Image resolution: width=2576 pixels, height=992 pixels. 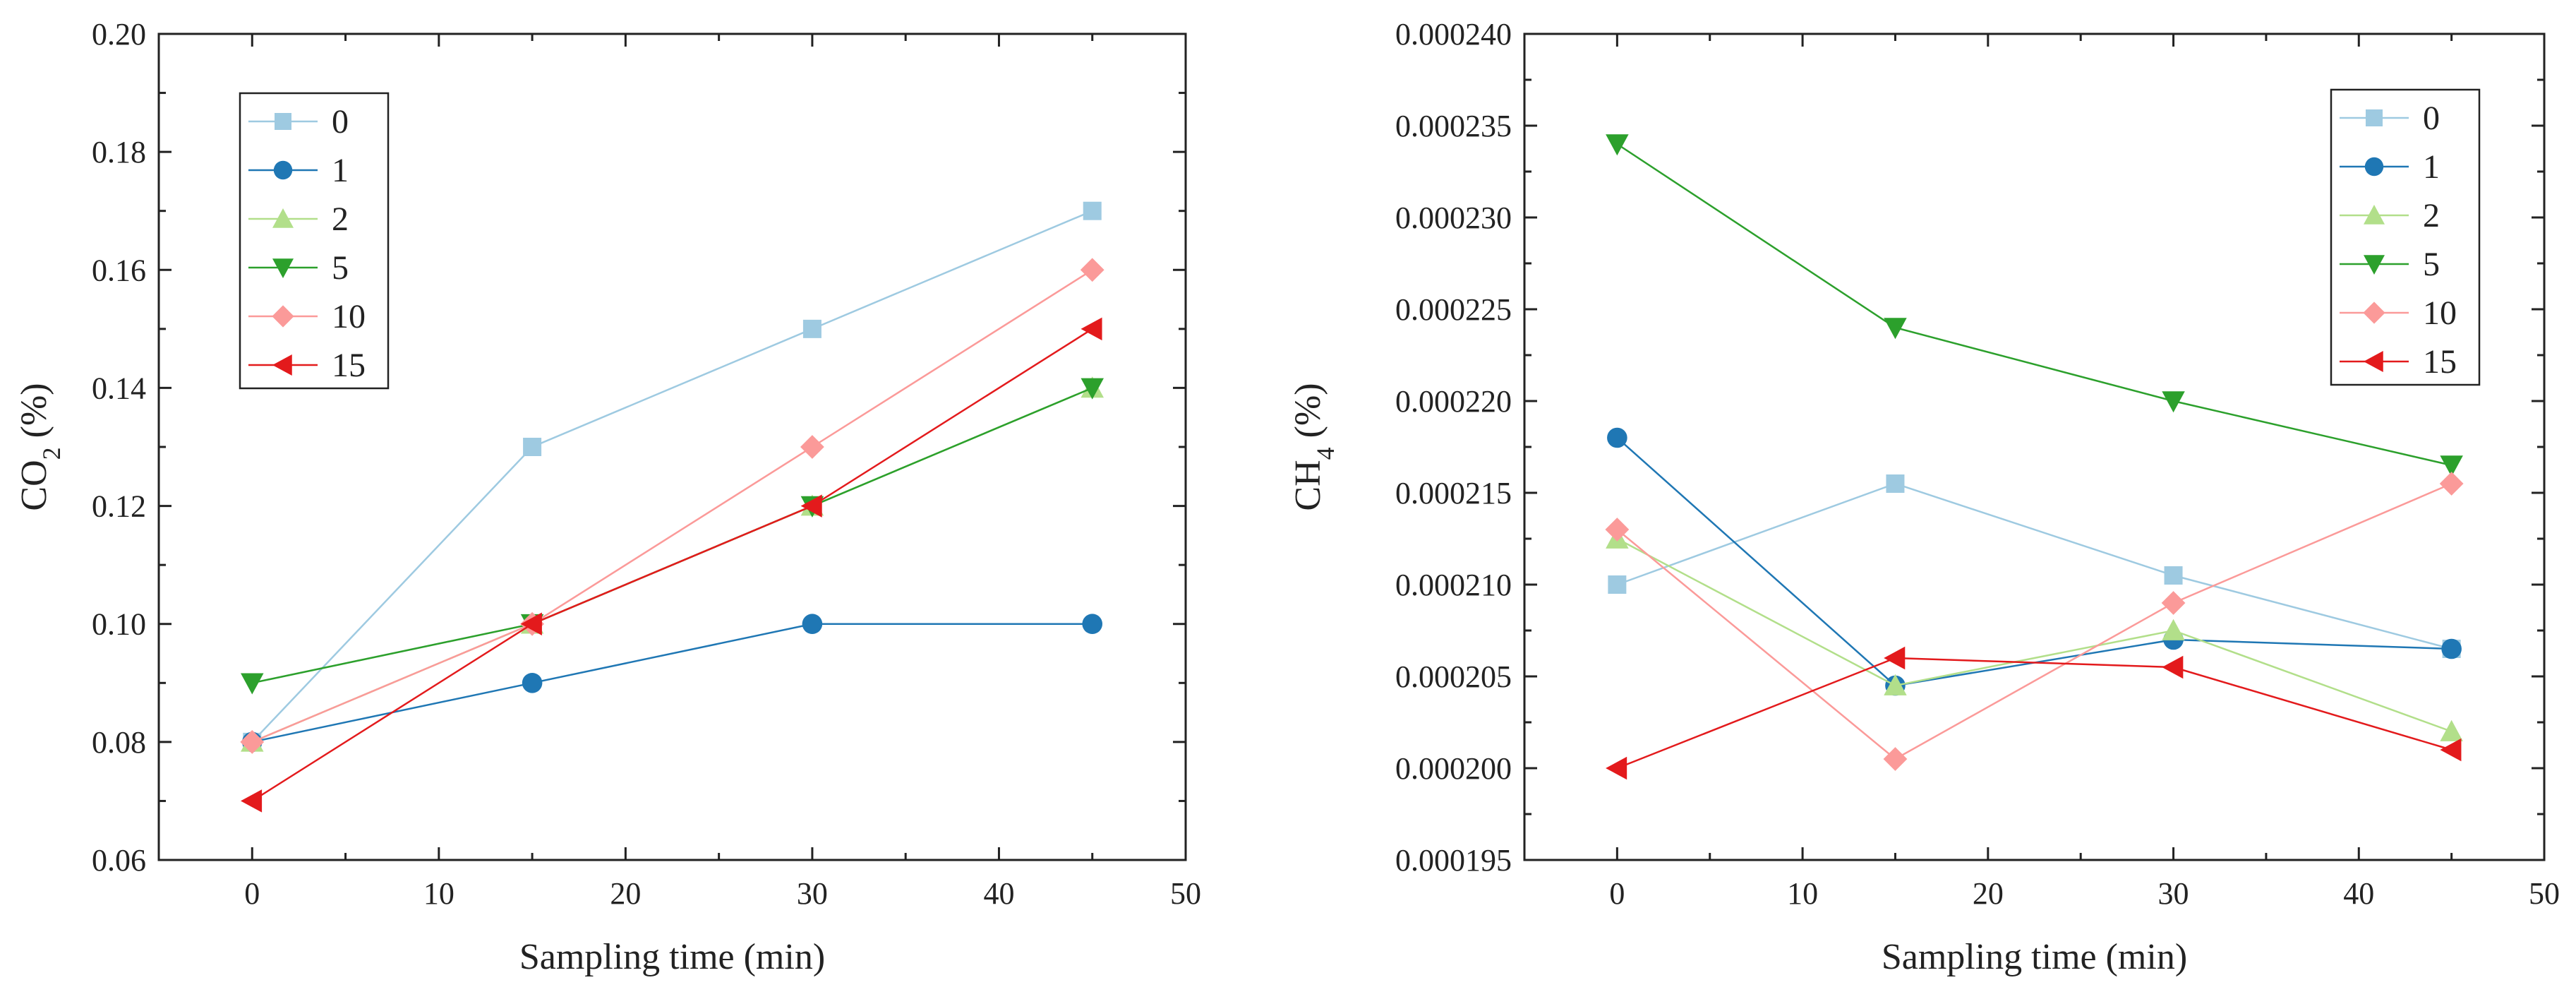 What do you see at coordinates (1453, 218) in the screenshot?
I see `y-tick-label: 0.000230` at bounding box center [1453, 218].